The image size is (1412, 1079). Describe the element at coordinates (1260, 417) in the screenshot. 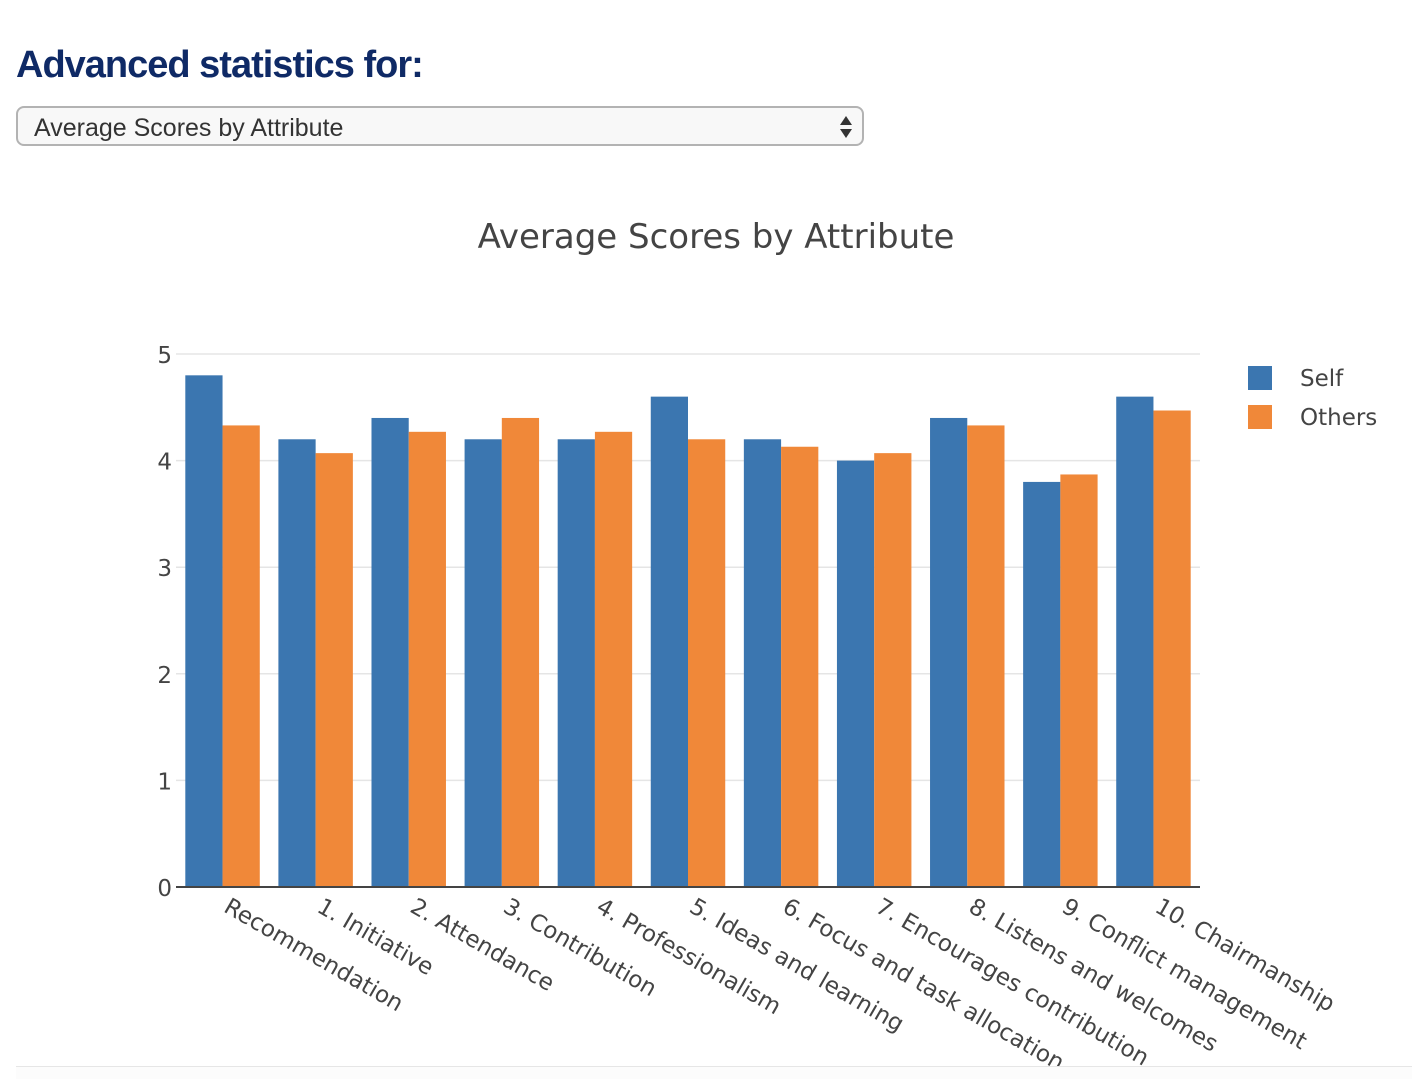

I see `legend-swatch-others` at that location.